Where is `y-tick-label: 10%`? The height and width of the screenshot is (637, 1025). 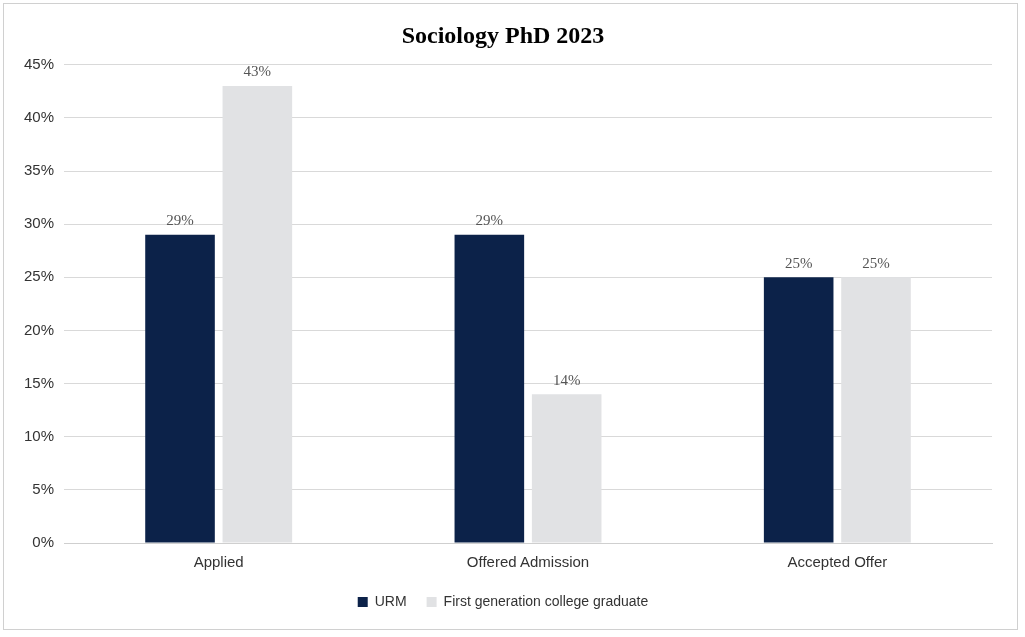
y-tick-label: 10% is located at coordinates (39, 435).